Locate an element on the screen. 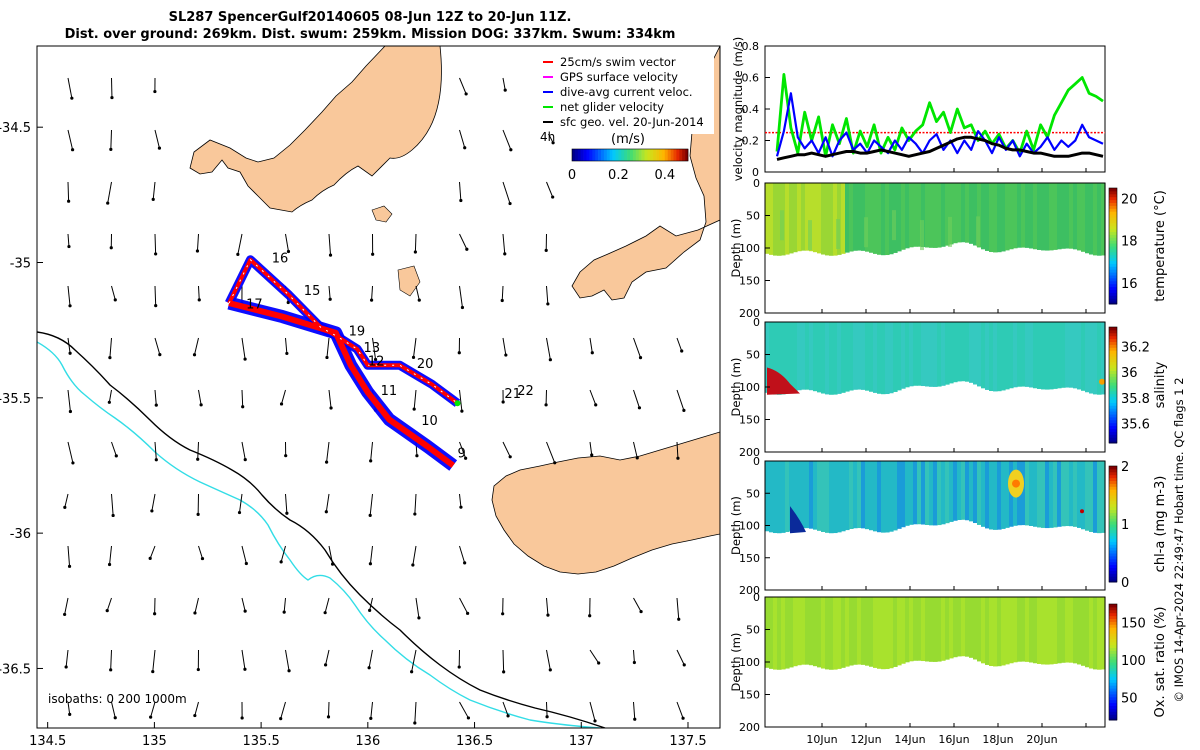 Image resolution: width=1200 pixels, height=750 pixels. map-colorbar-tick: 0 is located at coordinates (572, 175).